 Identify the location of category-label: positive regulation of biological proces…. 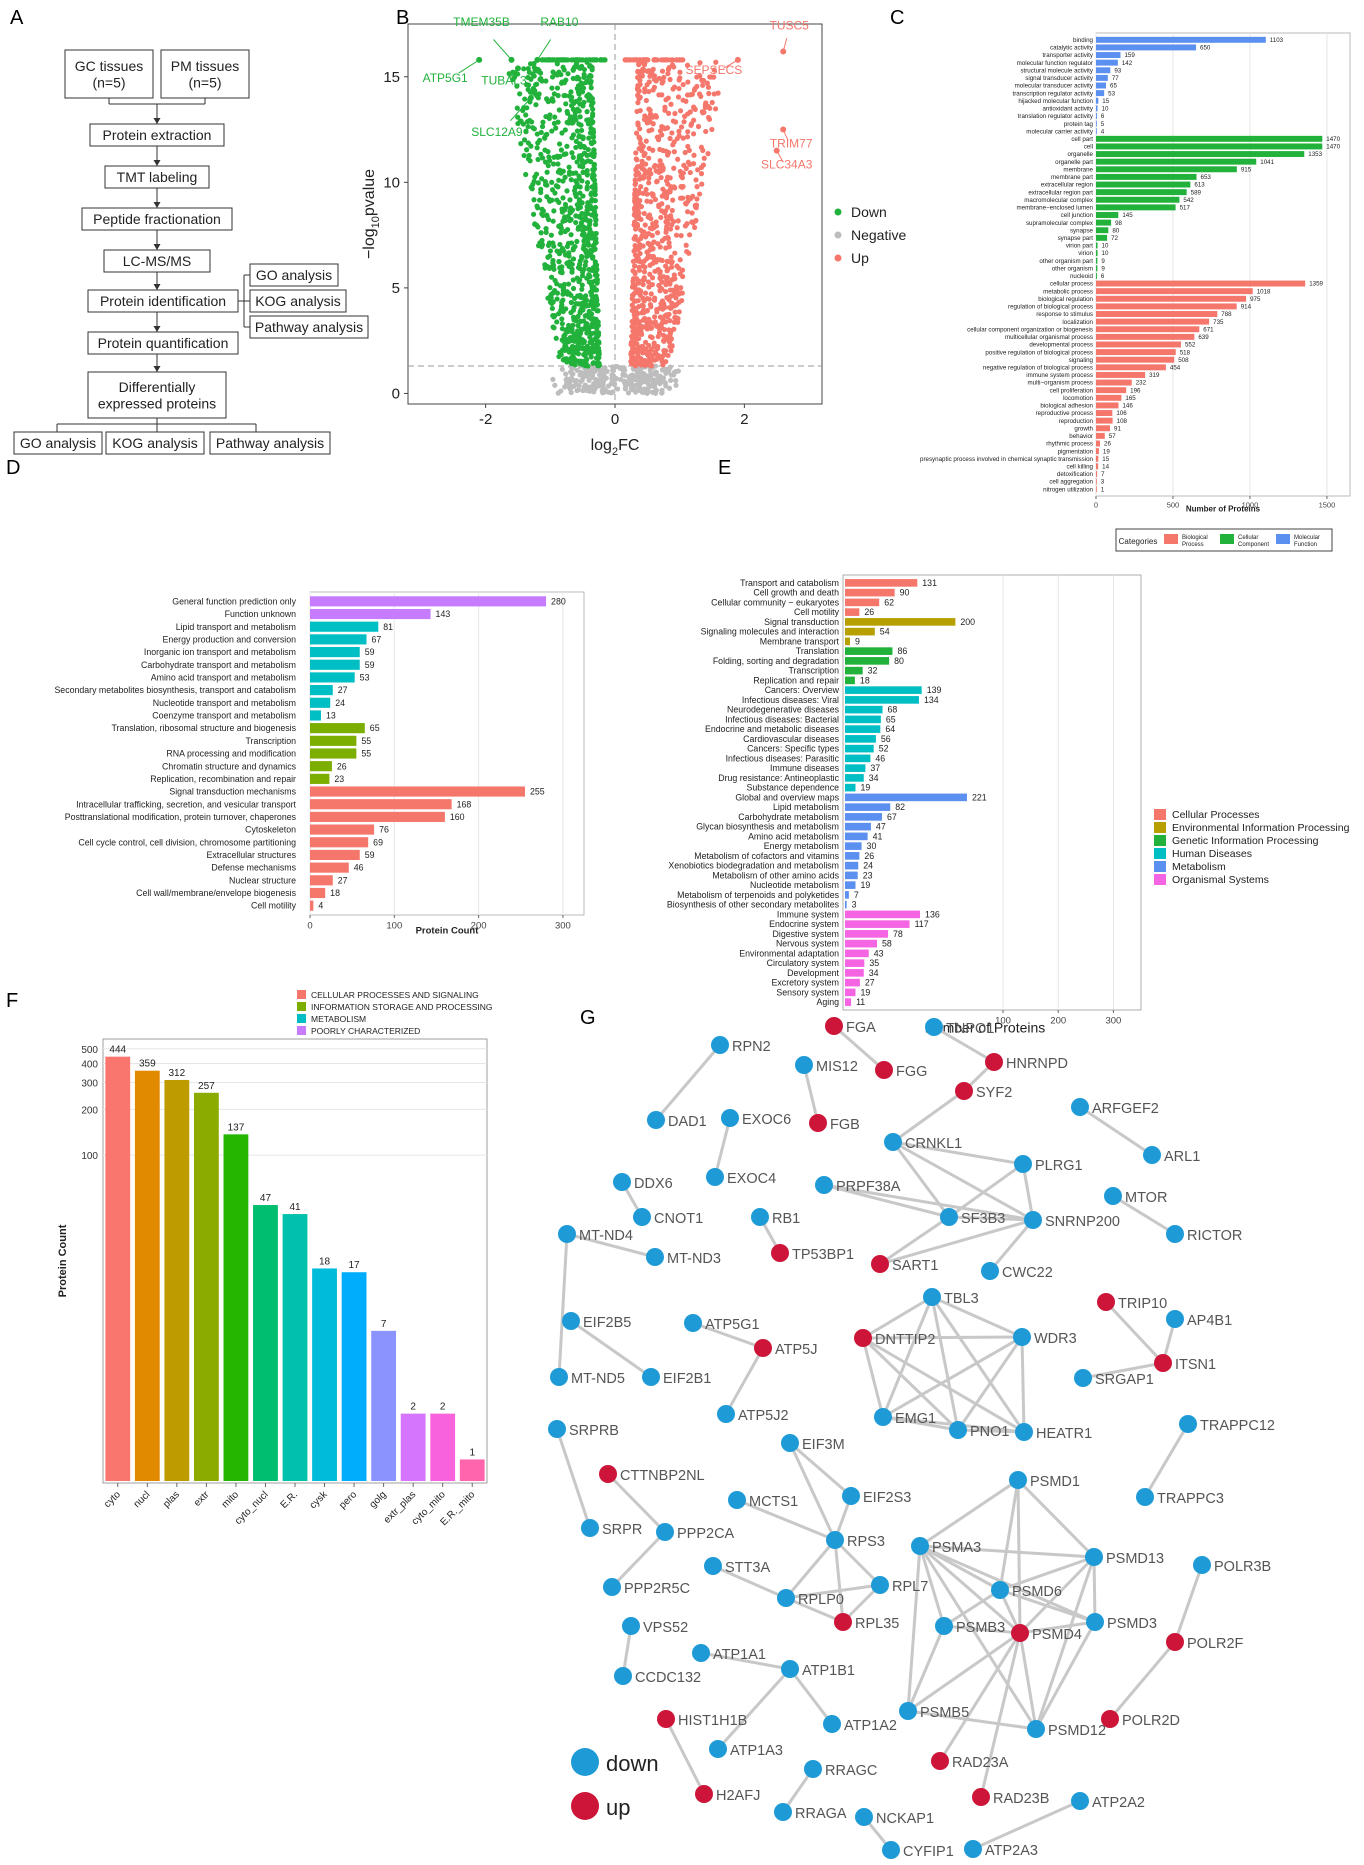
(1039, 352).